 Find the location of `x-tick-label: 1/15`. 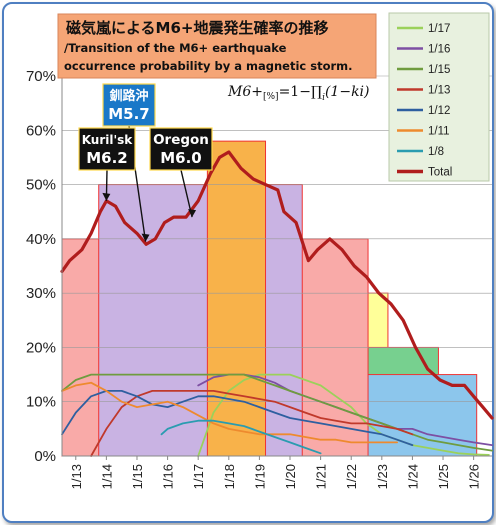

x-tick-label: 1/15 is located at coordinates (137, 476).